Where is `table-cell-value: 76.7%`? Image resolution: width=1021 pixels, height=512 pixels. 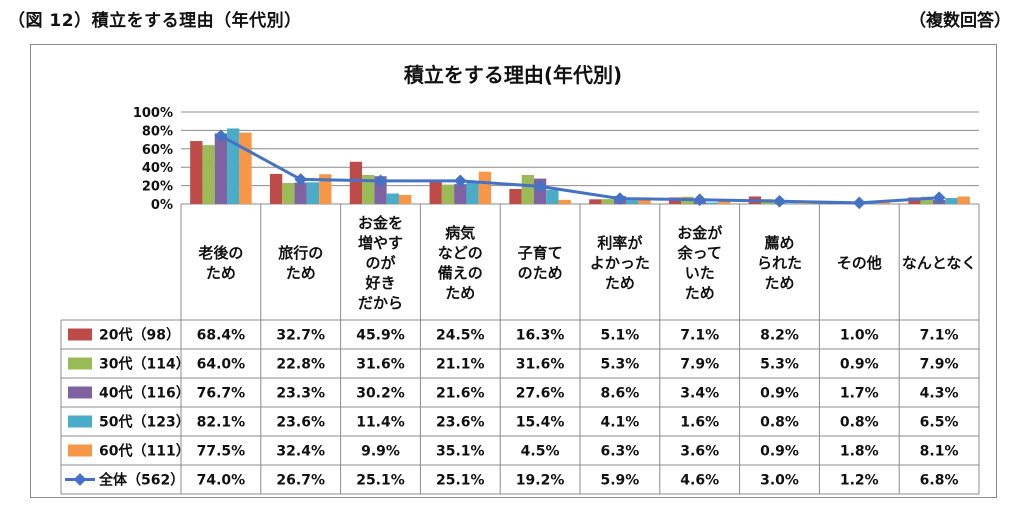
table-cell-value: 76.7% is located at coordinates (221, 394).